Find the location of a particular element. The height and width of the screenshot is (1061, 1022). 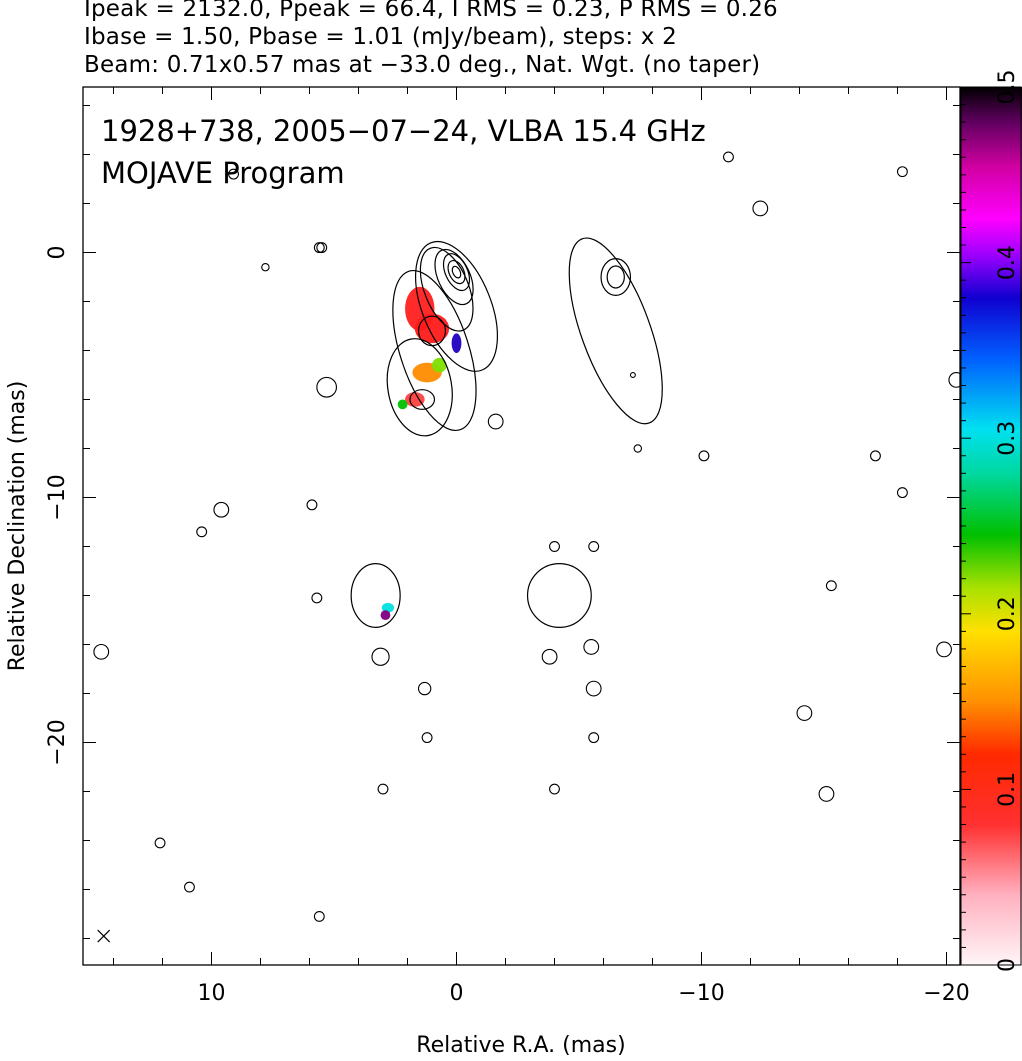

x-tick-label: −10 is located at coordinates (701, 993).